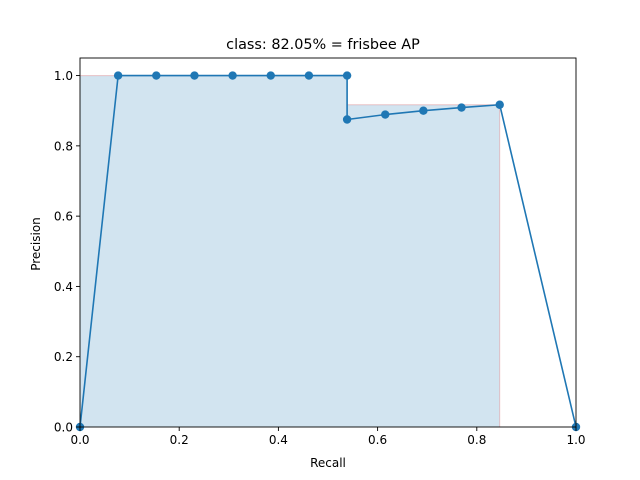 The image size is (640, 480). Describe the element at coordinates (278, 440) in the screenshot. I see `x-tick-label-2: 0.4` at that location.